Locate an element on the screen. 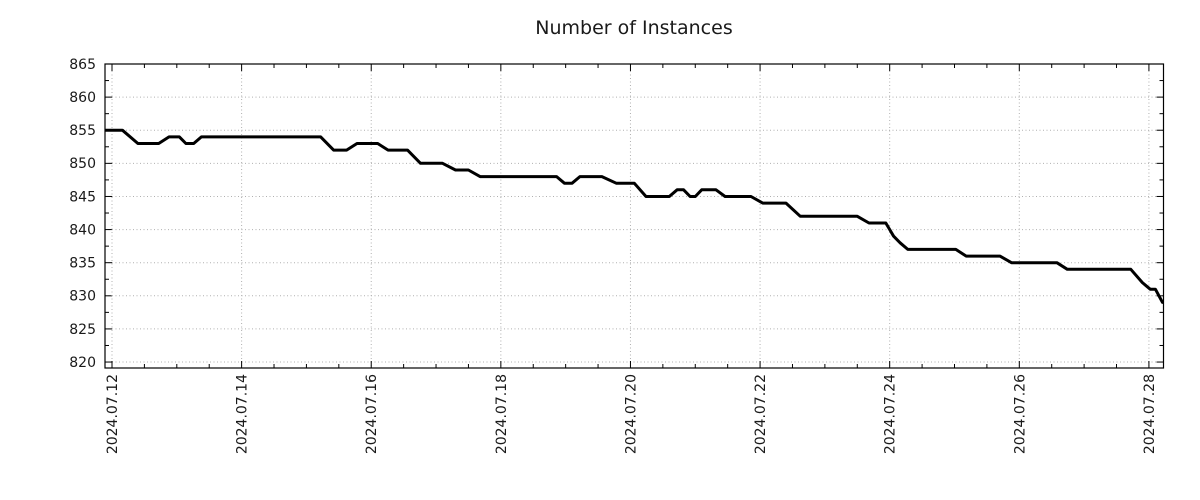  chart-title: Number of Instances is located at coordinates (634, 28).